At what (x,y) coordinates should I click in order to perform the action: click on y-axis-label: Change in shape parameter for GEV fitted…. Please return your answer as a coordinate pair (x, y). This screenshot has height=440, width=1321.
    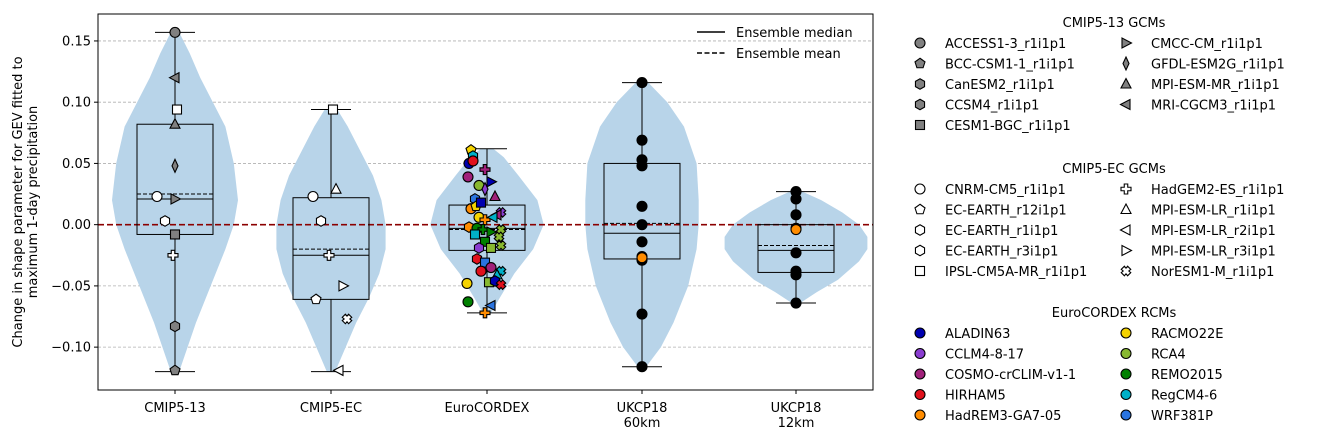
    Looking at the image, I should click on (26, 201).